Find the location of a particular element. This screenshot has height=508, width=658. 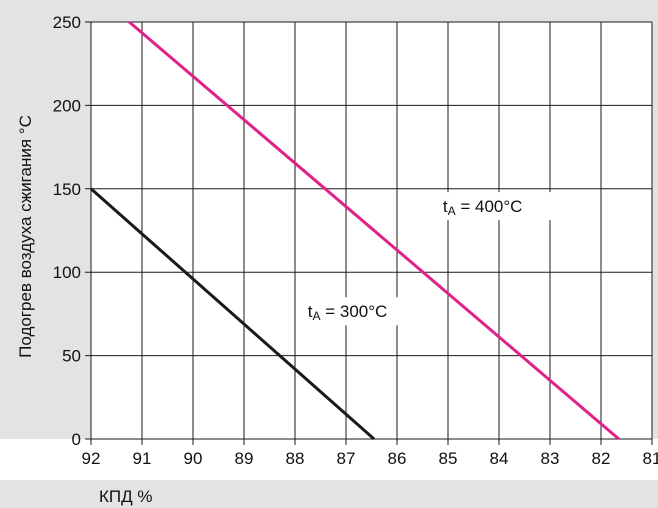

x-tick-label: 81 is located at coordinates (650, 458).